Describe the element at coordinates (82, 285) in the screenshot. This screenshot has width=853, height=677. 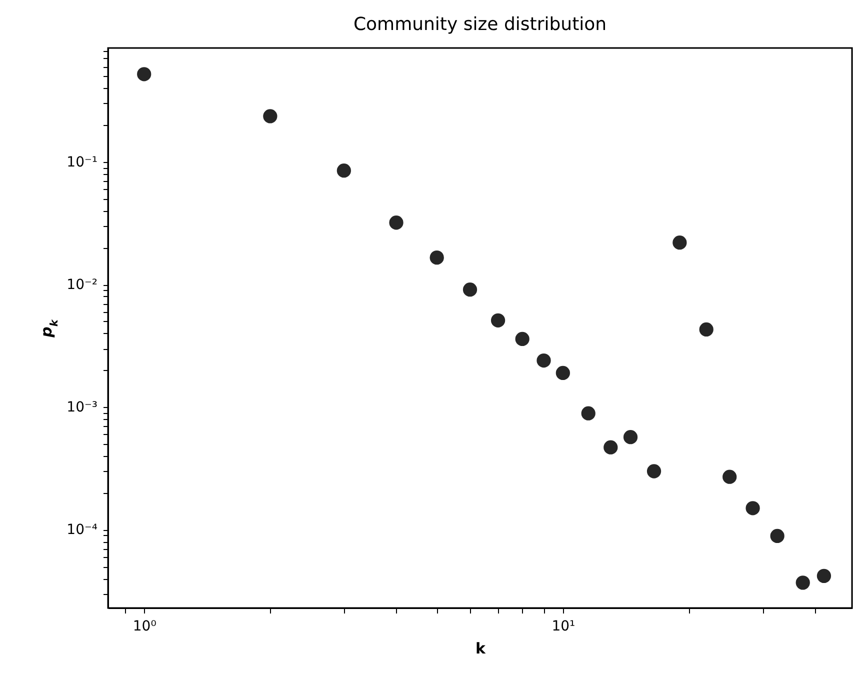
I see `y-tick-label: 10⁻²` at that location.